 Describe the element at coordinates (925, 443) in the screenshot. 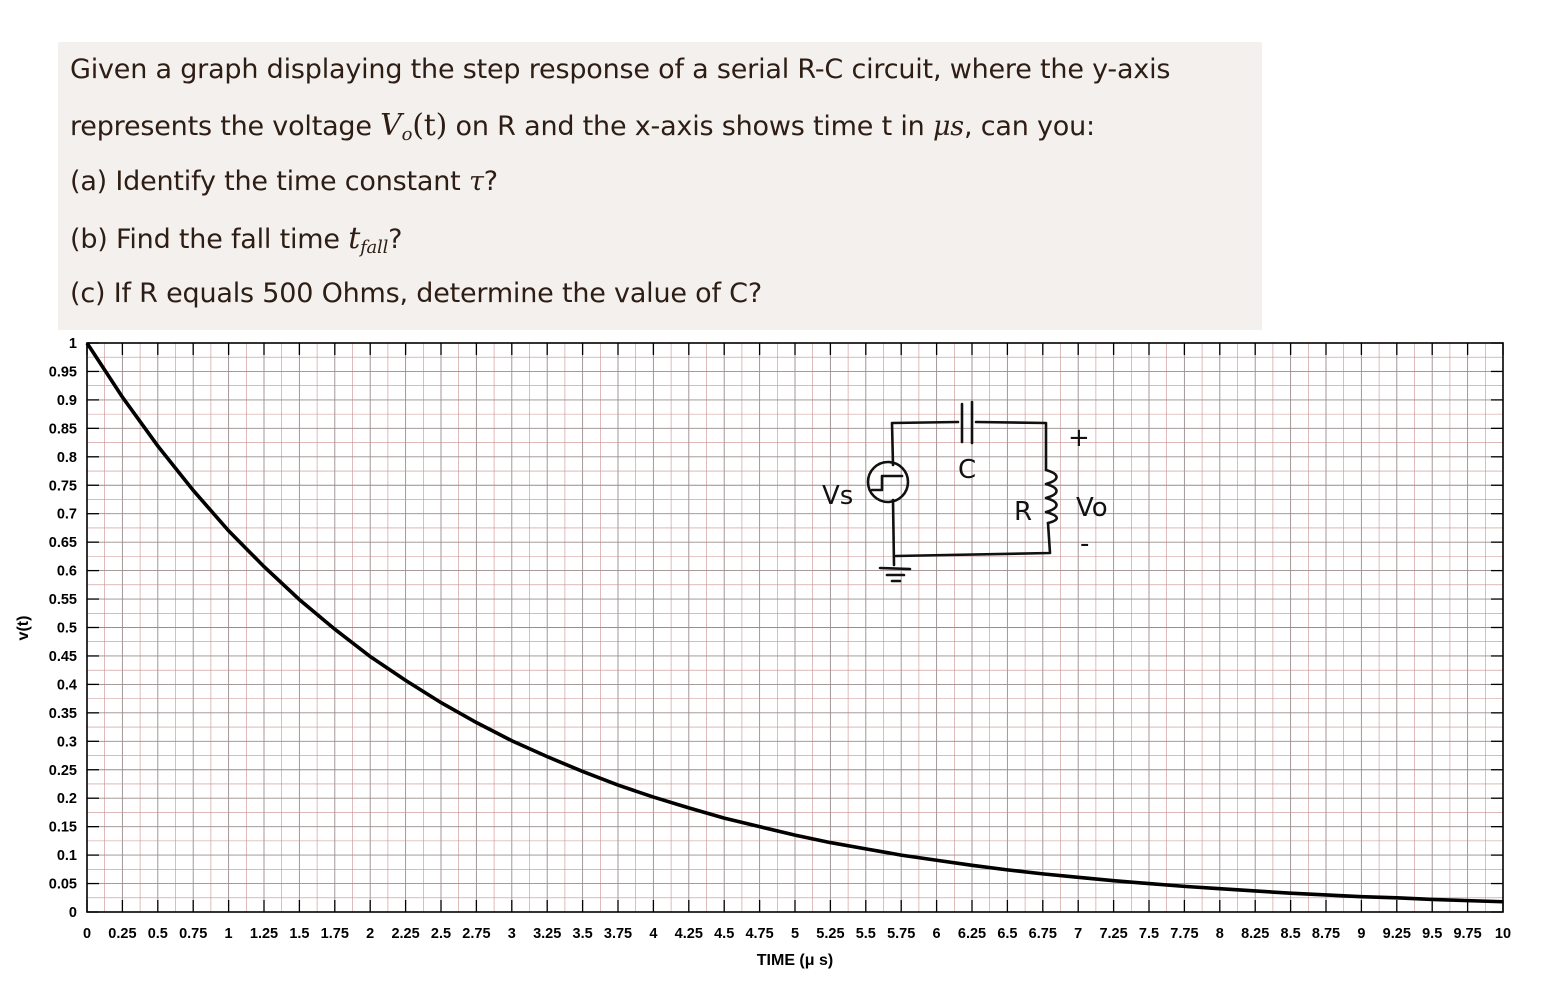

I see `wire-top-left` at that location.